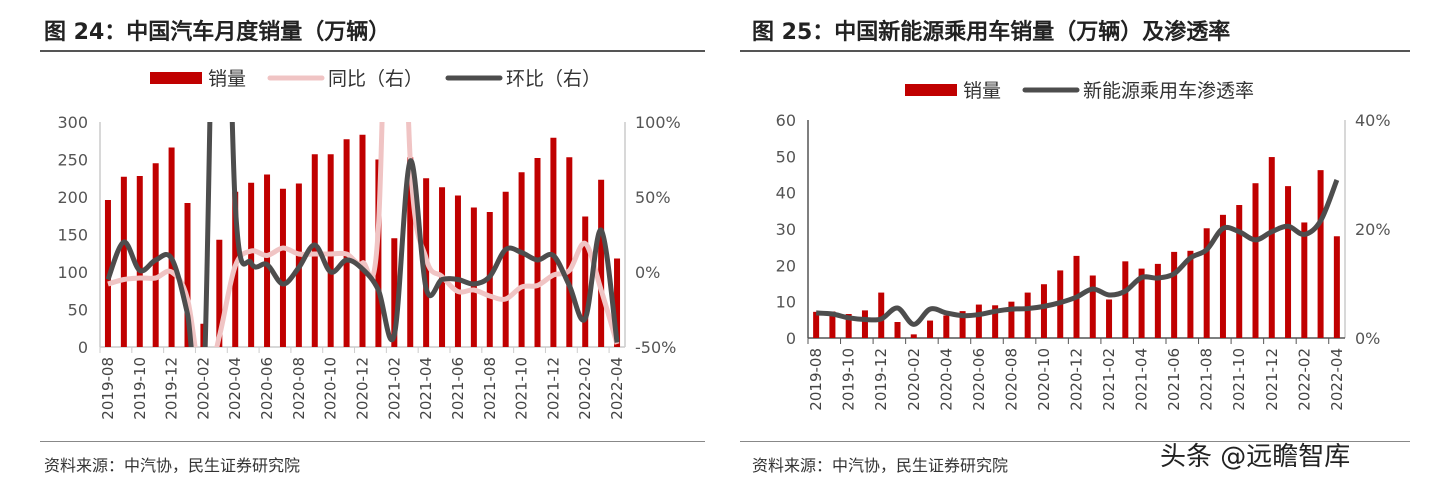  What do you see at coordinates (786, 302) in the screenshot?
I see `y-tick-label: 10` at bounding box center [786, 302].